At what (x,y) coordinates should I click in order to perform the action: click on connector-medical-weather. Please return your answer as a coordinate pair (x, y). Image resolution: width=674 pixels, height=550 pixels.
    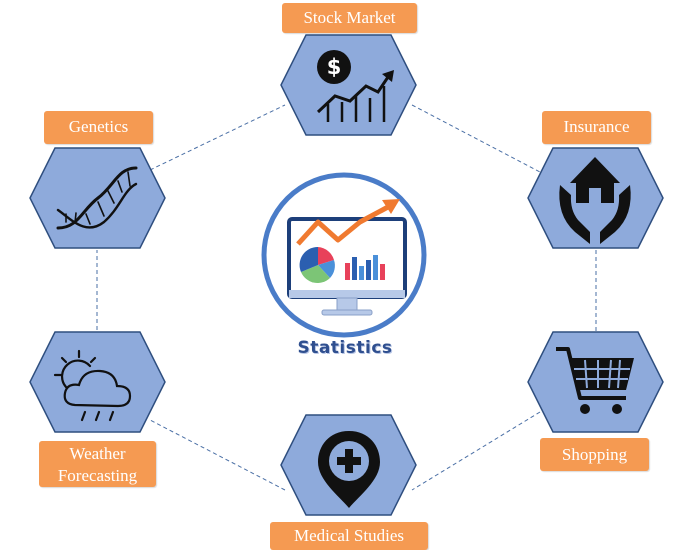
    Looking at the image, I should click on (217, 455).